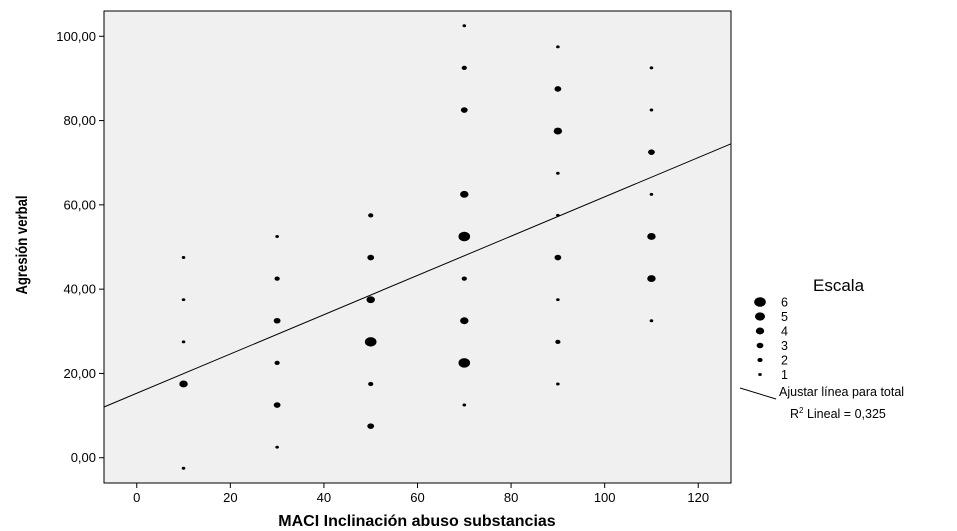  I want to click on legend-size-label: 5, so click(784, 317).